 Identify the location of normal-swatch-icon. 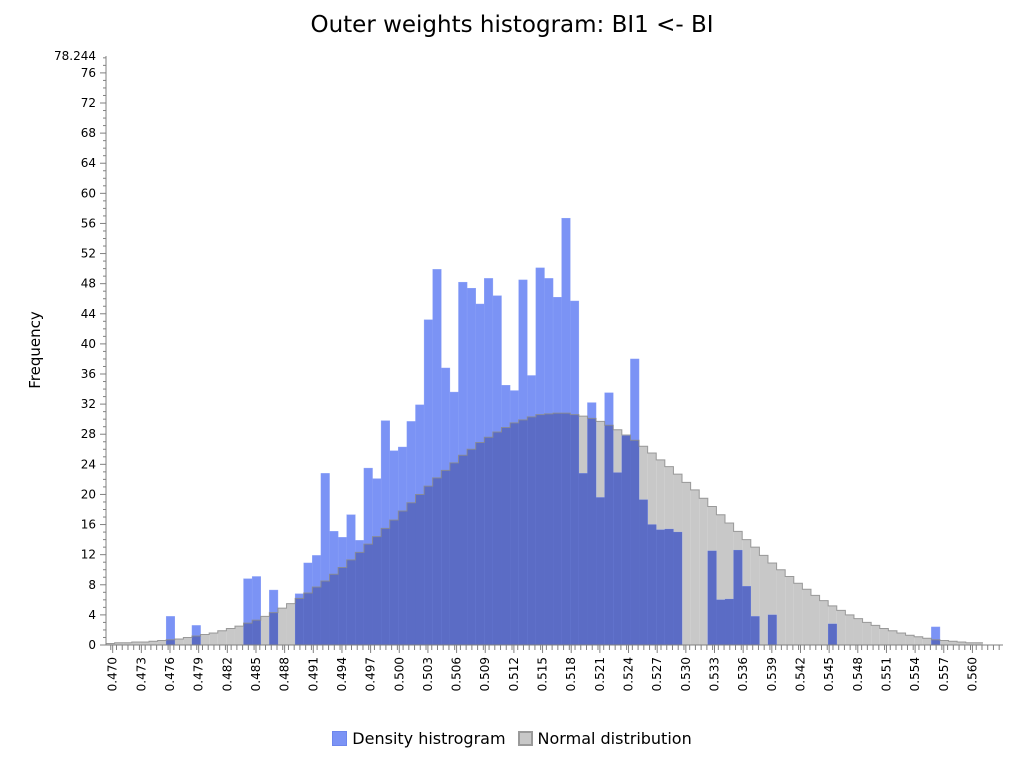
(525, 738).